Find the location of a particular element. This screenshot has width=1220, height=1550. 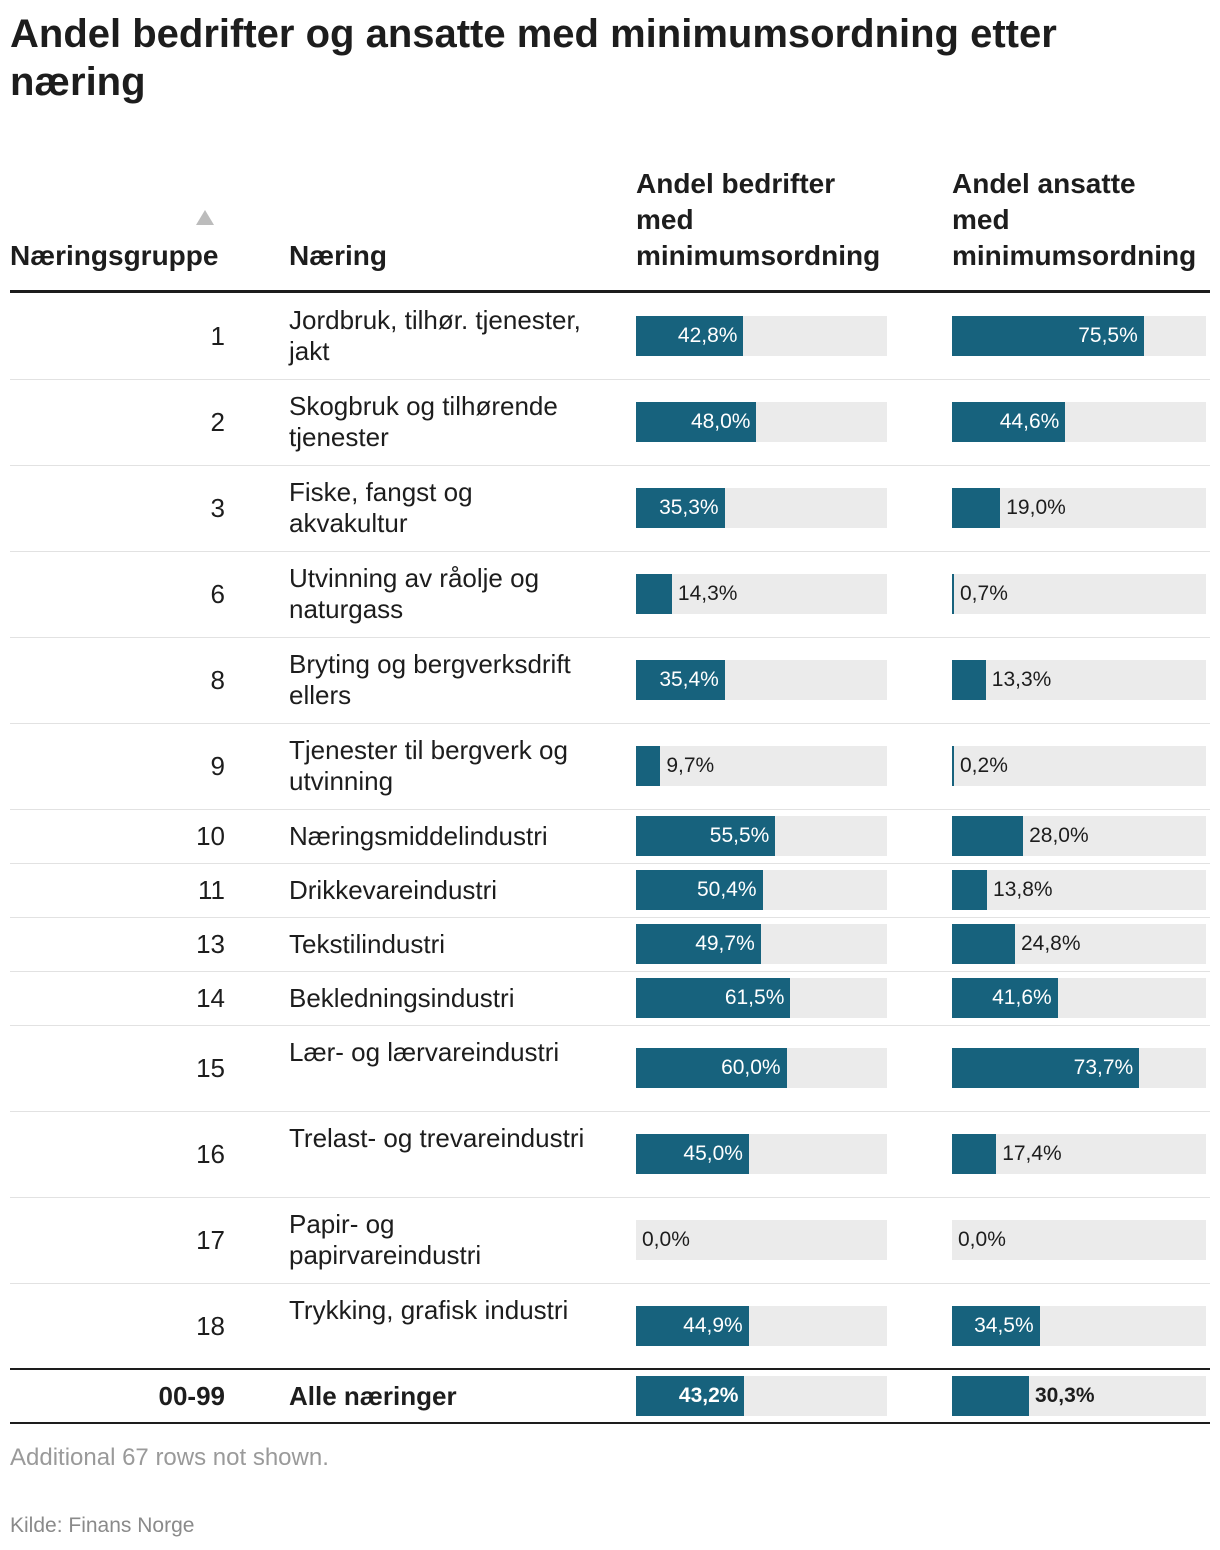

employees-label: 44,6% is located at coordinates (1029, 421).